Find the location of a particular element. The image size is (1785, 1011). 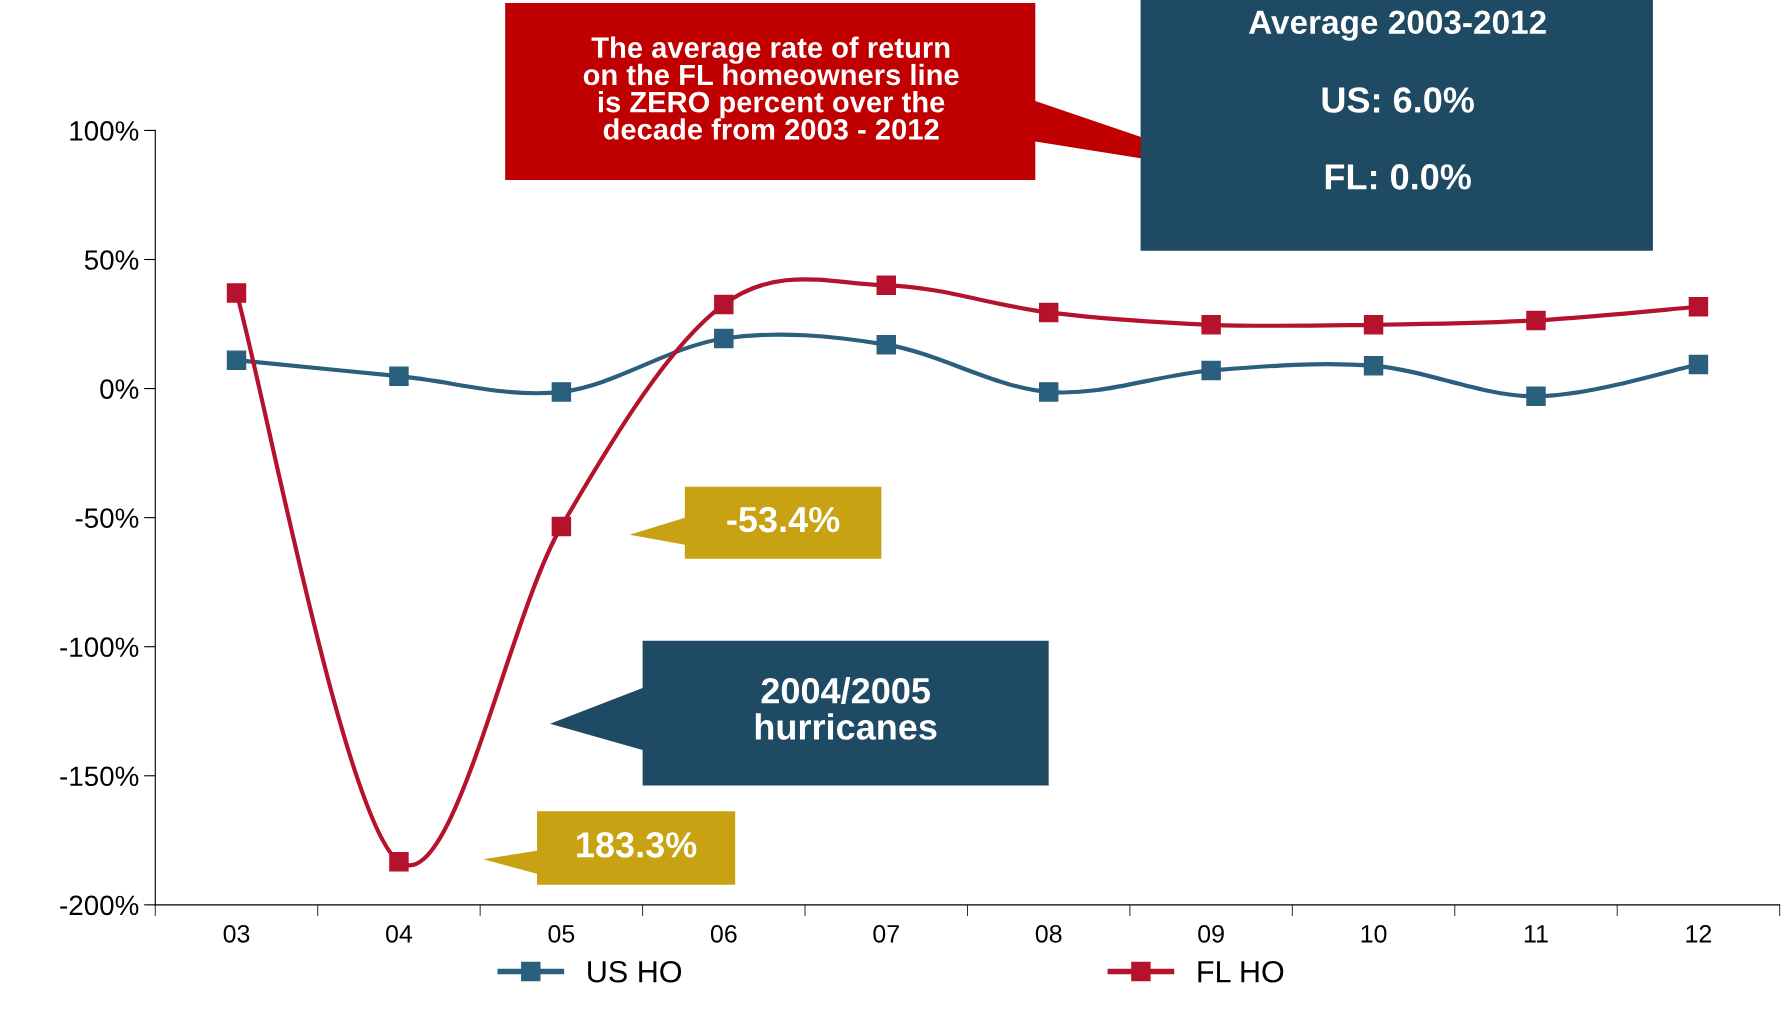

x-tick-label: 09 is located at coordinates (1211, 933).